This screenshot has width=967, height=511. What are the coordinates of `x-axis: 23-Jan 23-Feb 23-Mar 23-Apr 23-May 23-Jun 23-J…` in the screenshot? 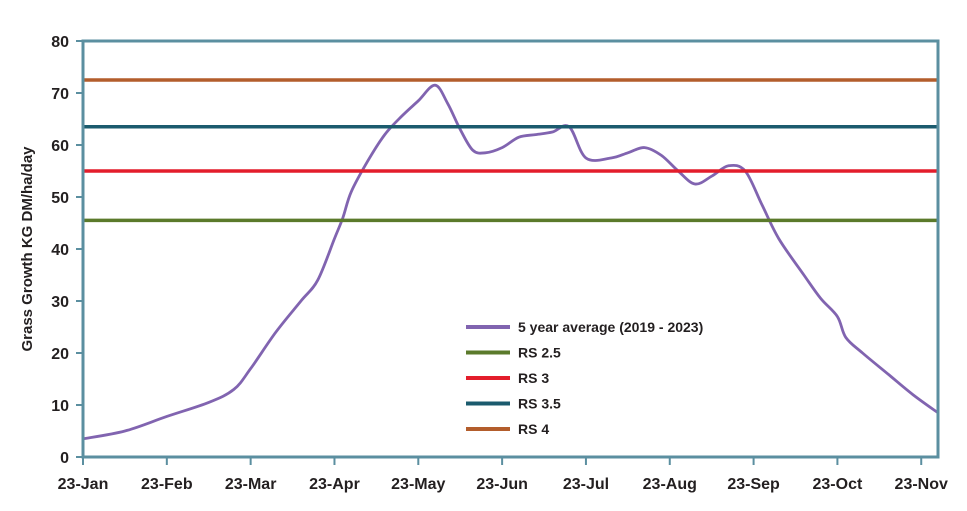 It's located at (503, 475).